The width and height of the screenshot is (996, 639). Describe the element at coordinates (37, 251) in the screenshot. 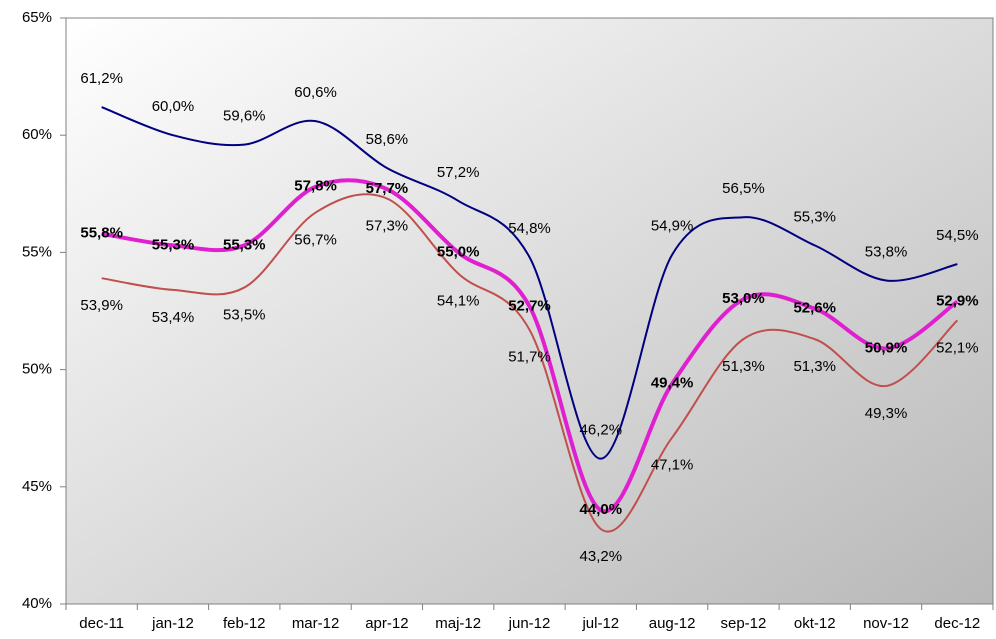

I see `y-tick-label: 55%` at that location.